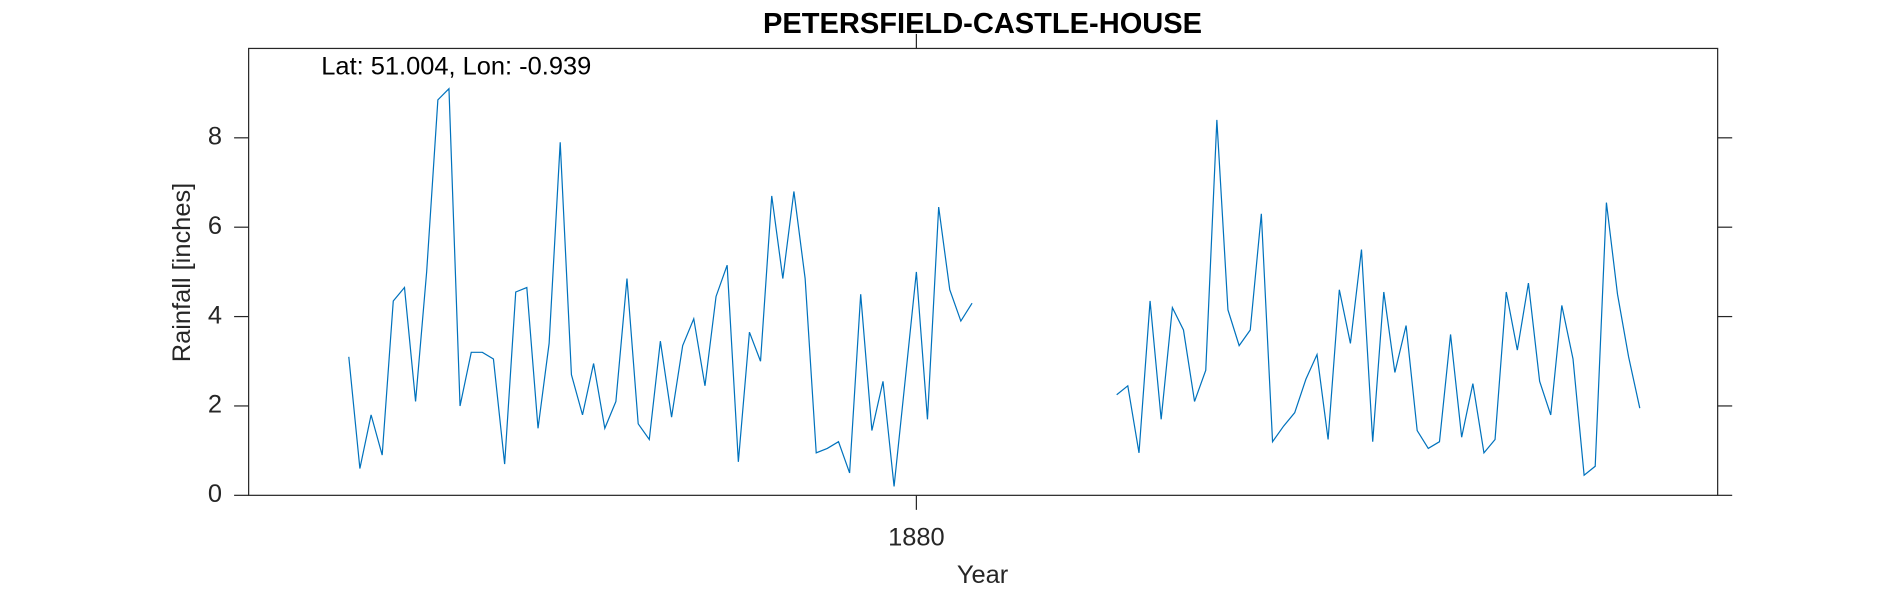 The height and width of the screenshot is (591, 1890). What do you see at coordinates (215, 405) in the screenshot?
I see `y-tick-label: 2` at bounding box center [215, 405].